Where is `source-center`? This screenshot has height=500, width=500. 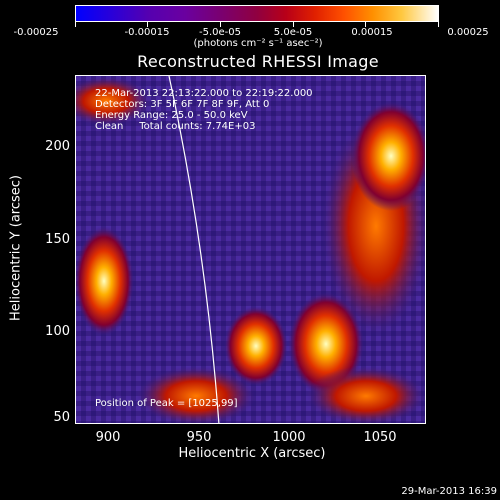
source-center is located at coordinates (256, 346).